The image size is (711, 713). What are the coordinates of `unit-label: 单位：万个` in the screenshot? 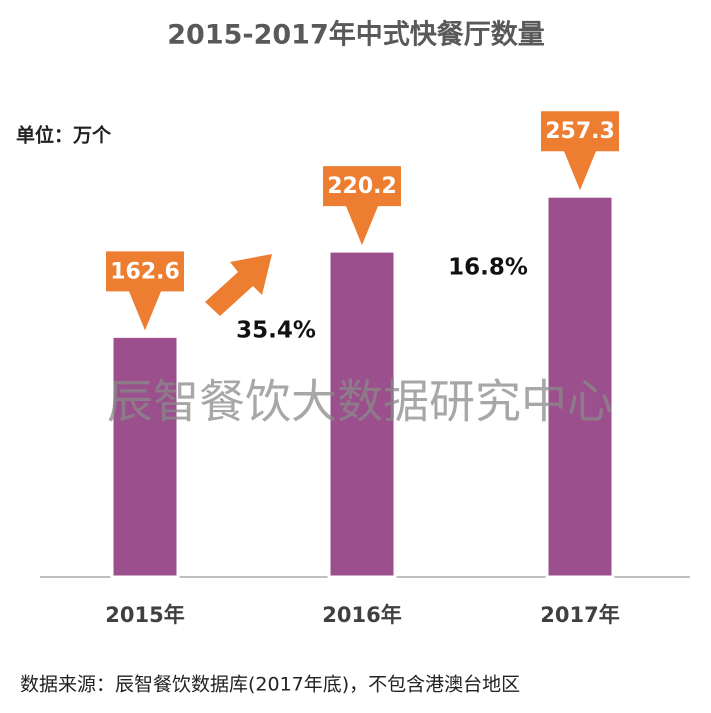 It's located at (64, 135).